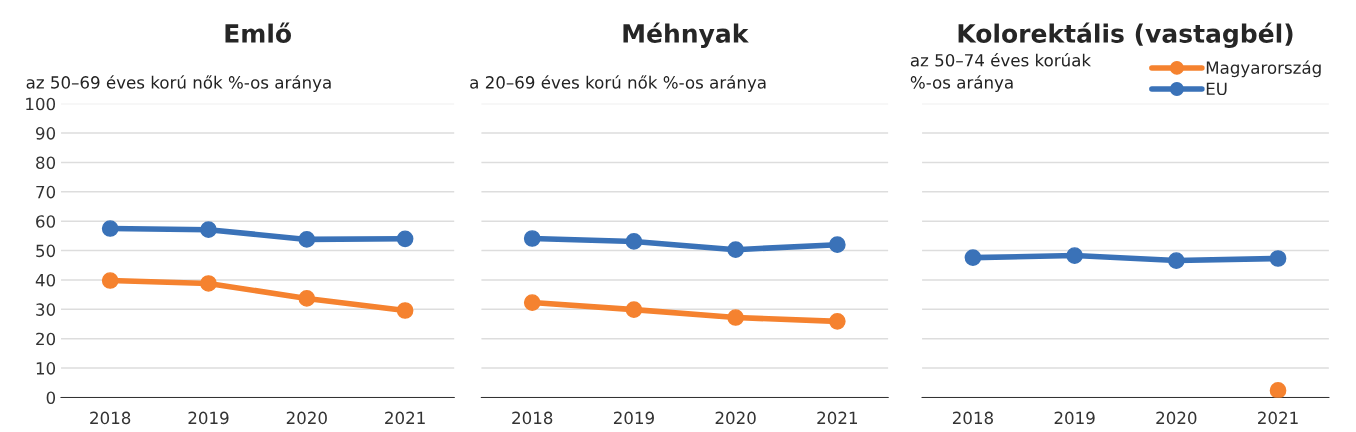 The height and width of the screenshot is (432, 1356). I want to click on chart-title: Kolorektális (vastagbél), so click(1125, 35).